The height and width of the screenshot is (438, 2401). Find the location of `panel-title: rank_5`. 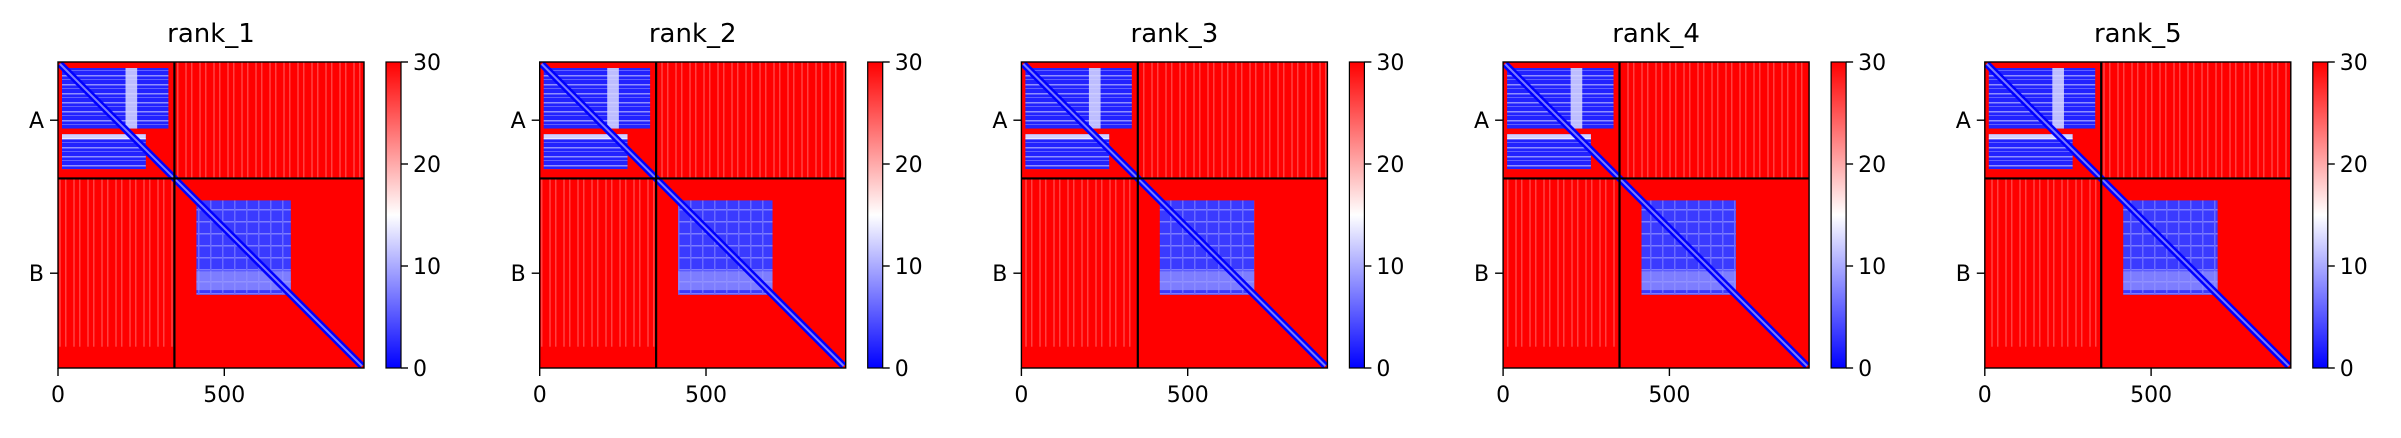

panel-title: rank_5 is located at coordinates (2138, 34).